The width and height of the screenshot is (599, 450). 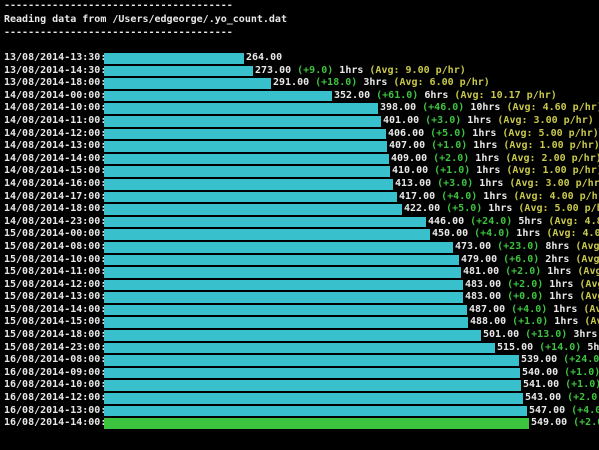 What do you see at coordinates (55, 272) in the screenshot?
I see `row-timestamp: 15/08/2014-11:00:` at bounding box center [55, 272].